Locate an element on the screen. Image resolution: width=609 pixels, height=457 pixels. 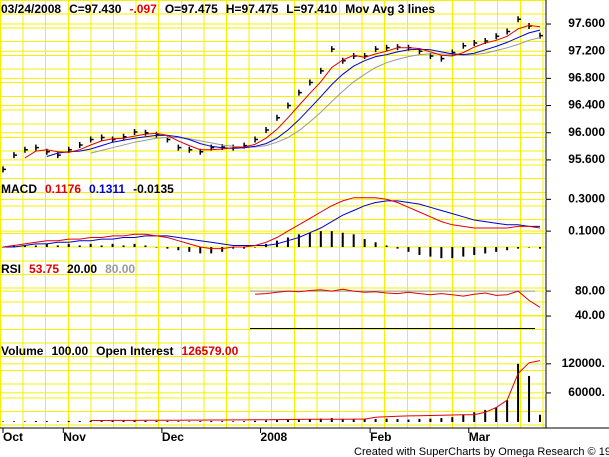
legend-text: RSI is located at coordinates (11, 269).